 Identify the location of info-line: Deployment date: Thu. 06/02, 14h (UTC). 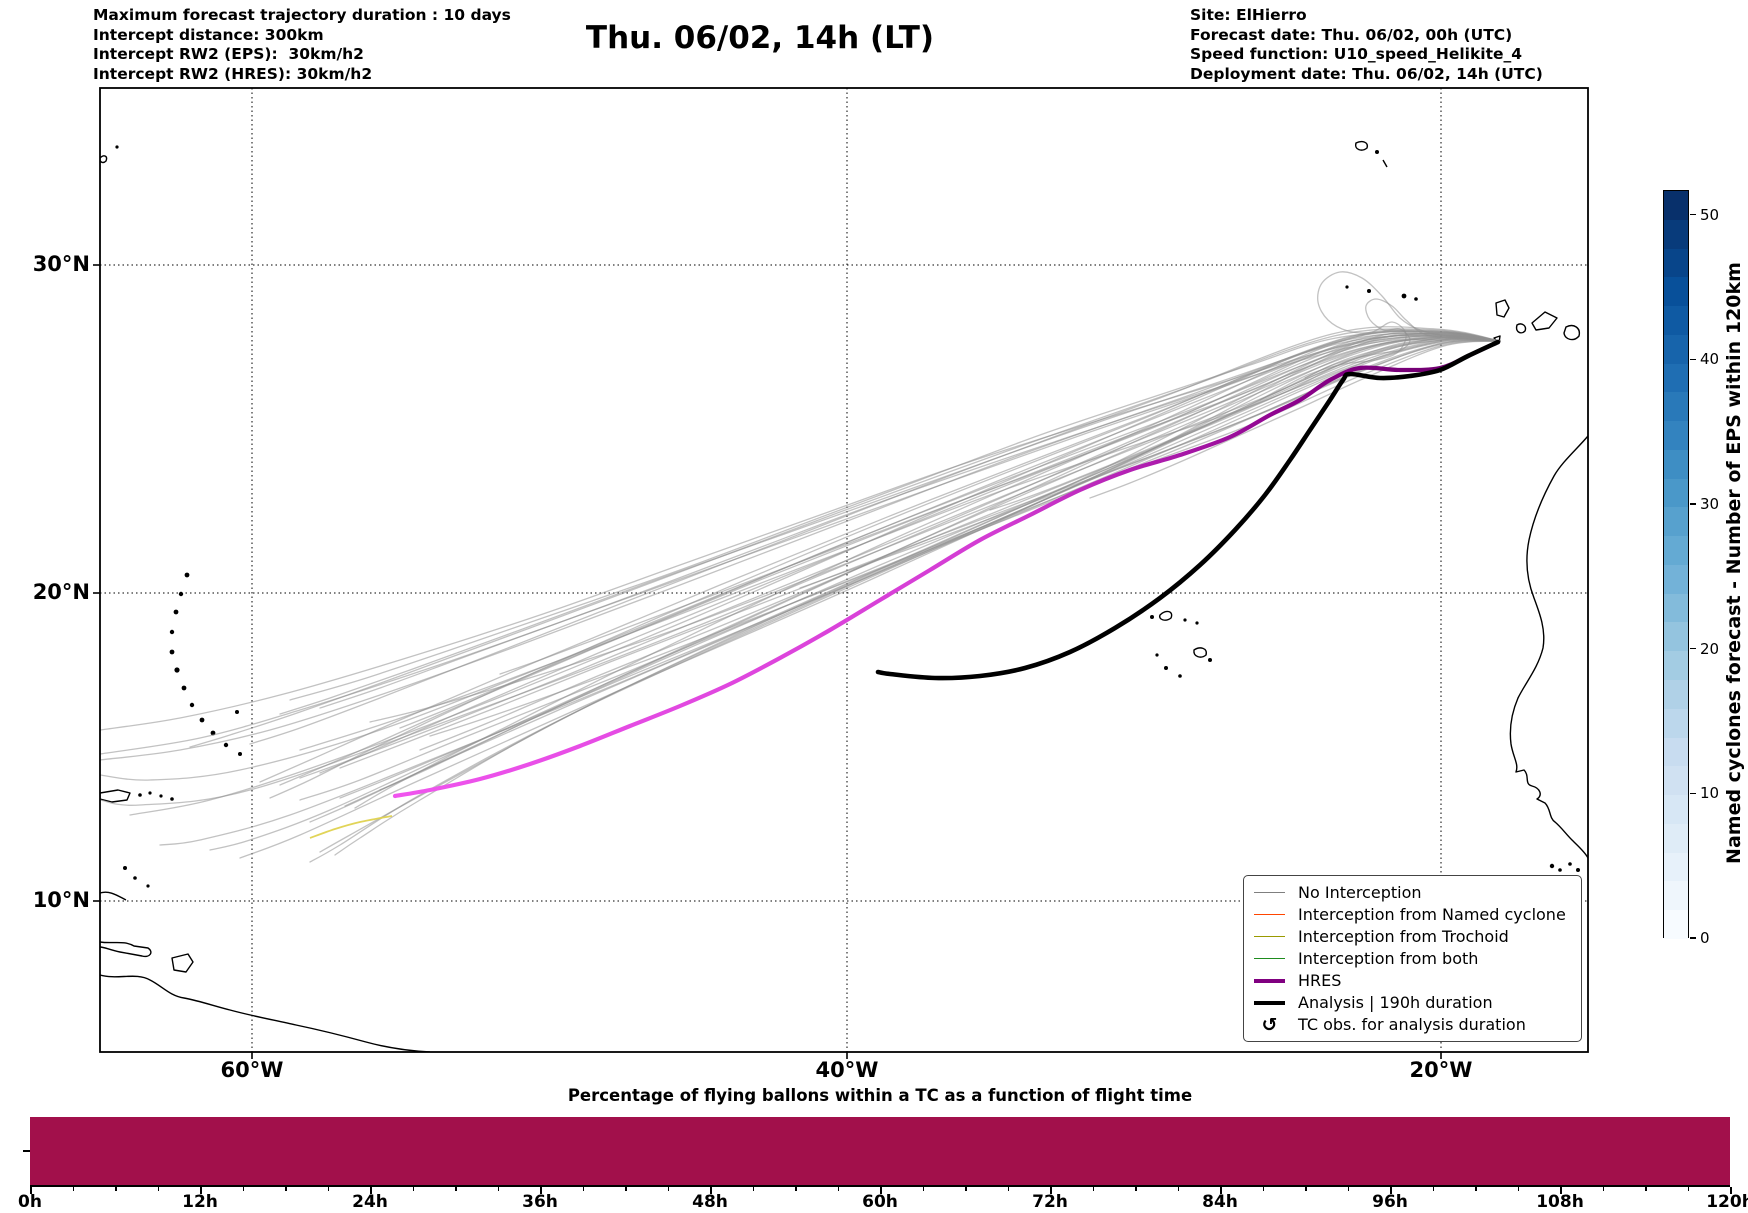
(1366, 73).